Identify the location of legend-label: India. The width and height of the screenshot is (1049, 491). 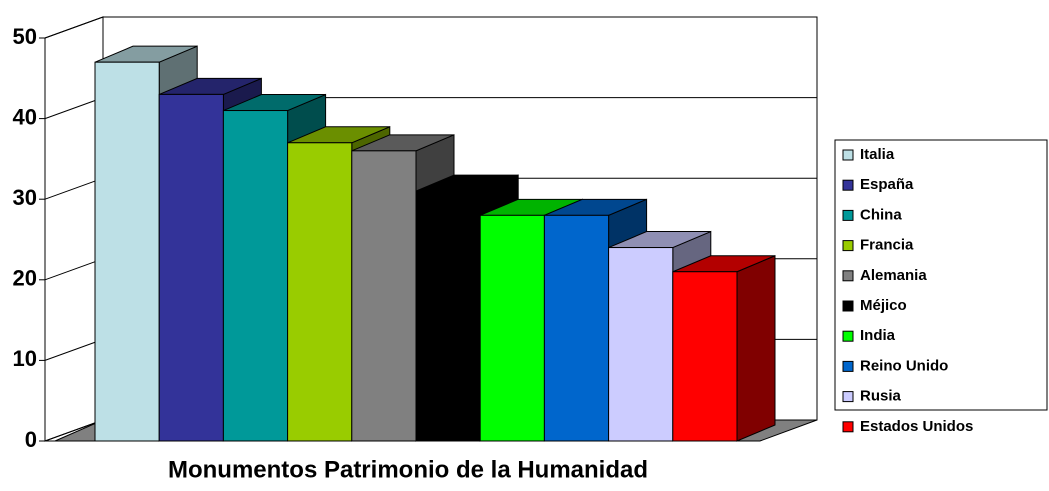
(878, 335).